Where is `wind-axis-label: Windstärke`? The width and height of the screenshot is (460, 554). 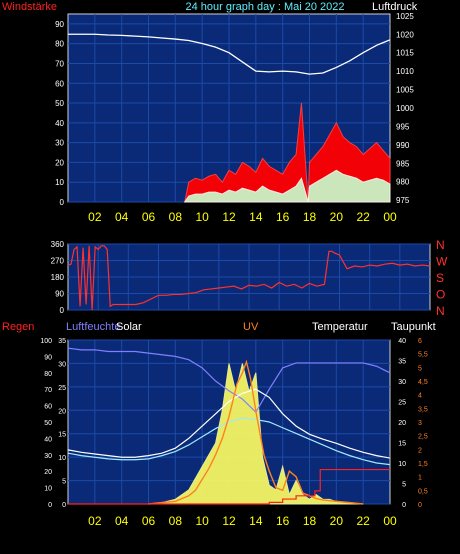 wind-axis-label: Windstärke is located at coordinates (29, 7).